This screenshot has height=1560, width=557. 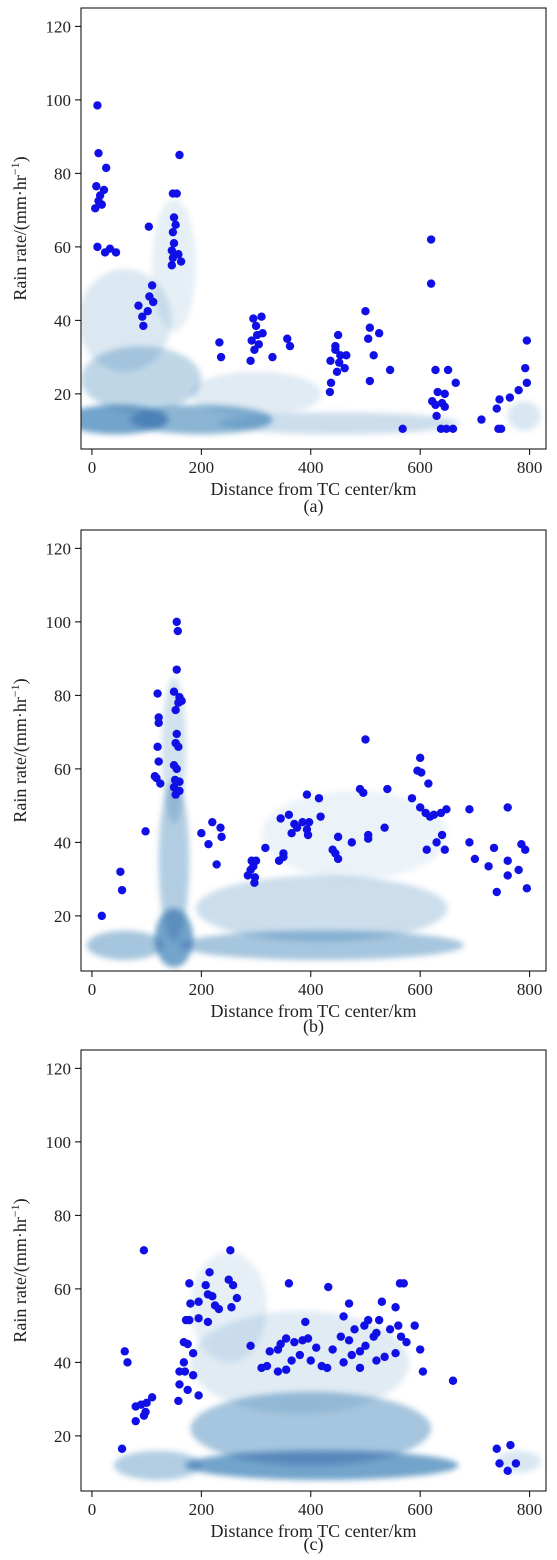 What do you see at coordinates (20, 759) in the screenshot?
I see `y-axis-label-main: Rain rate/(mm·hr` at bounding box center [20, 759].